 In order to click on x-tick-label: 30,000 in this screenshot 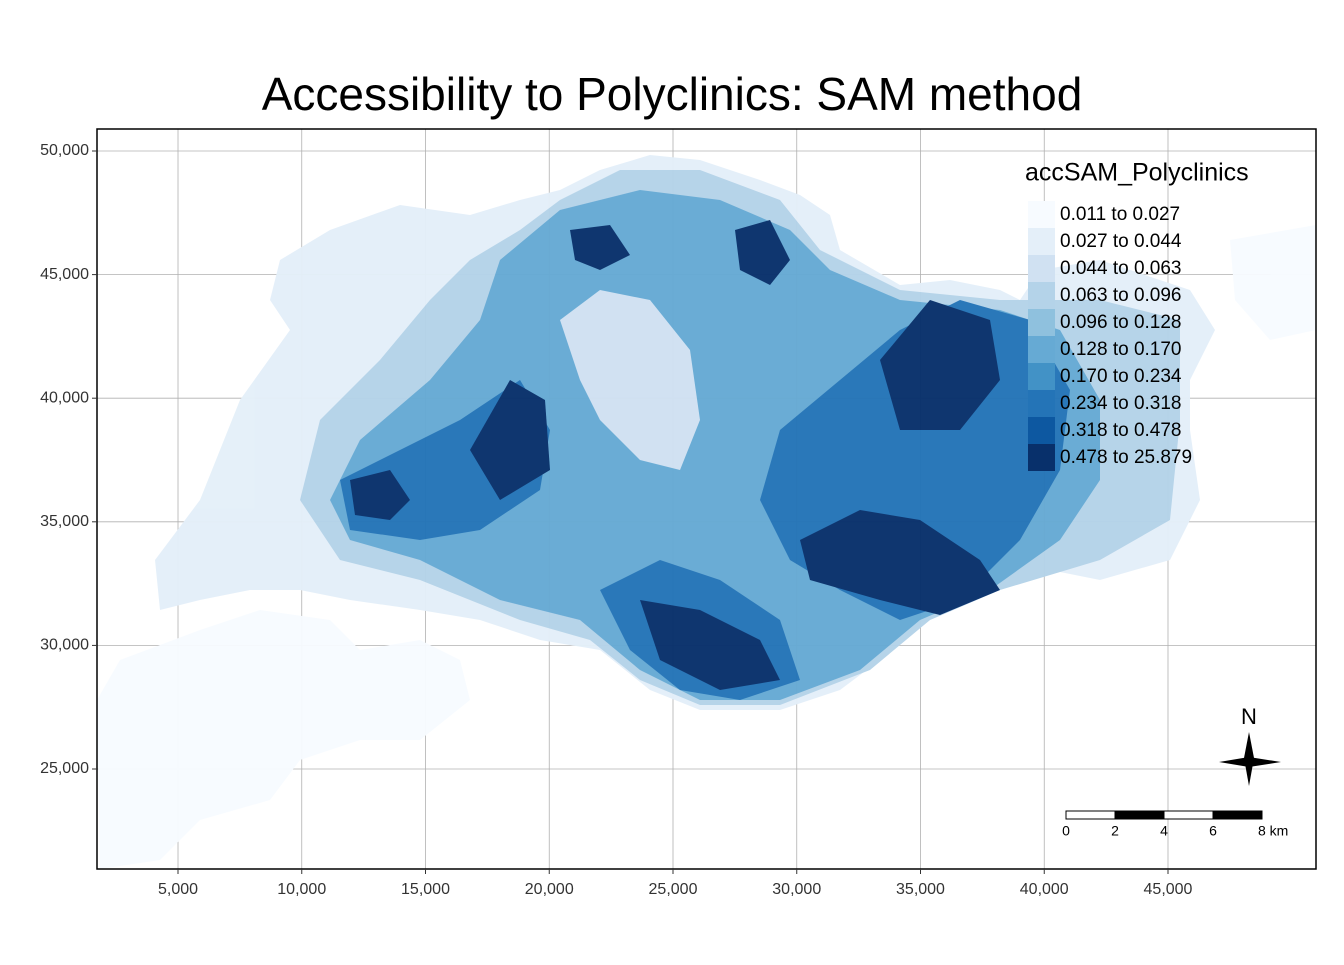, I will do `click(796, 889)`.